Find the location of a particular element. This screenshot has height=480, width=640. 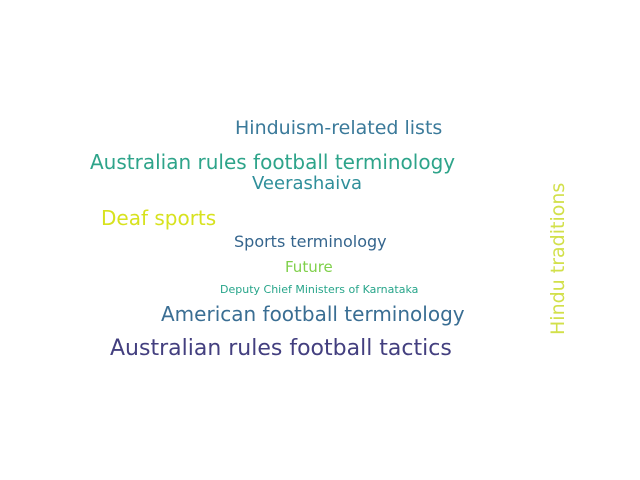

word-veerashaiva: Veerashaiva is located at coordinates (307, 183).